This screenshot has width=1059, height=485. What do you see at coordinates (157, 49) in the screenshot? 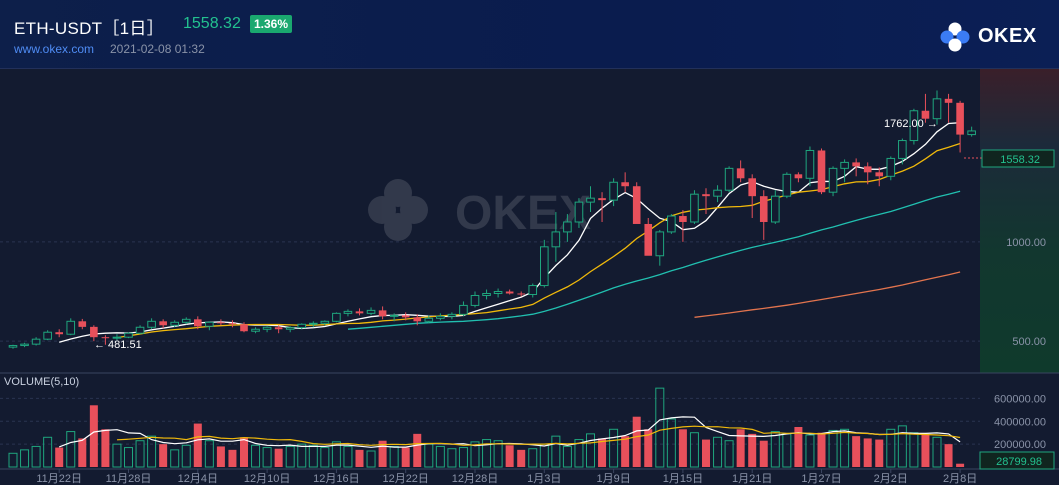
I see `timestamp: 2021-02-08 01:32` at bounding box center [157, 49].